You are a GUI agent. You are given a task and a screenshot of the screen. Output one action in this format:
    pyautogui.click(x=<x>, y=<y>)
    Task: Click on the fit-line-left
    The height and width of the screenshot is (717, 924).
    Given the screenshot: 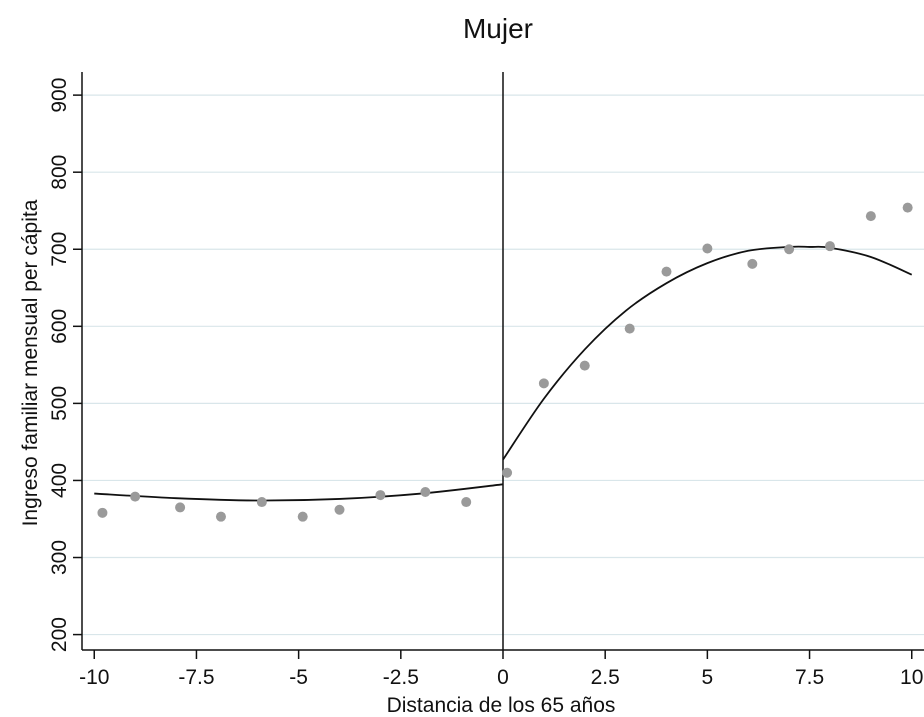 What is the action you would take?
    pyautogui.click(x=299, y=492)
    